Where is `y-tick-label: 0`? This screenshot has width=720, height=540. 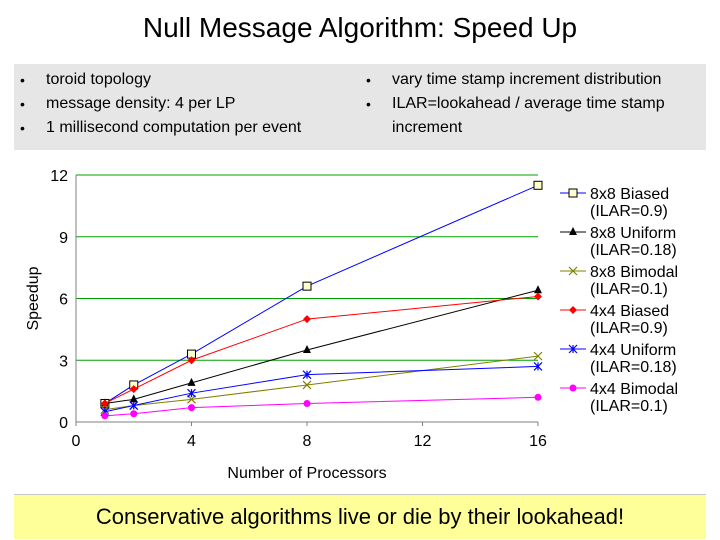 y-tick-label: 0 is located at coordinates (63, 423).